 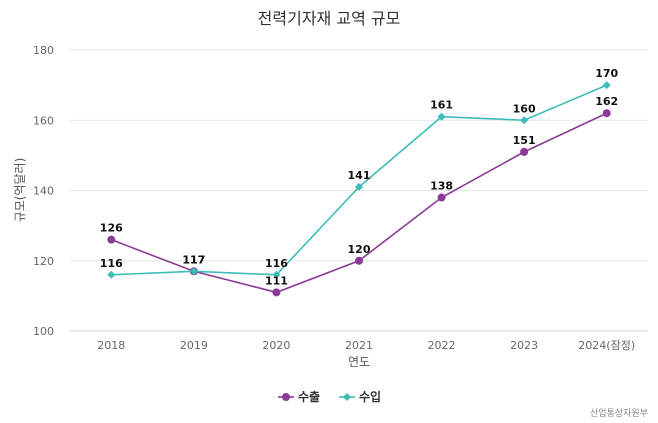 I want to click on y-axis-ticks: 100 120 140 160 180, so click(x=43, y=191).